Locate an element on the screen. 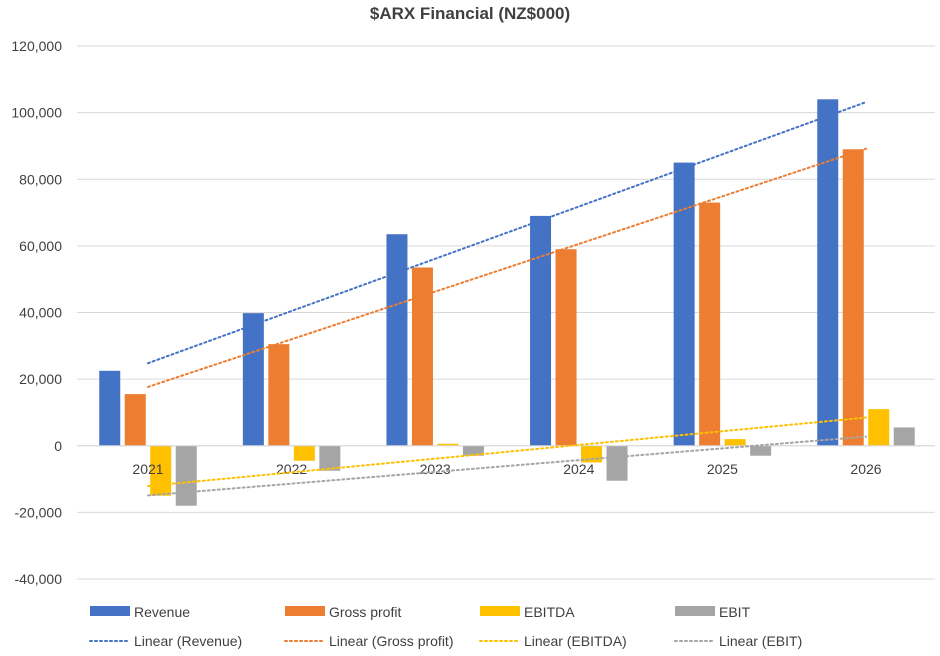 This screenshot has height=656, width=940. legend-item-trendline-revenue: Linear (Revenue) is located at coordinates (165, 641).